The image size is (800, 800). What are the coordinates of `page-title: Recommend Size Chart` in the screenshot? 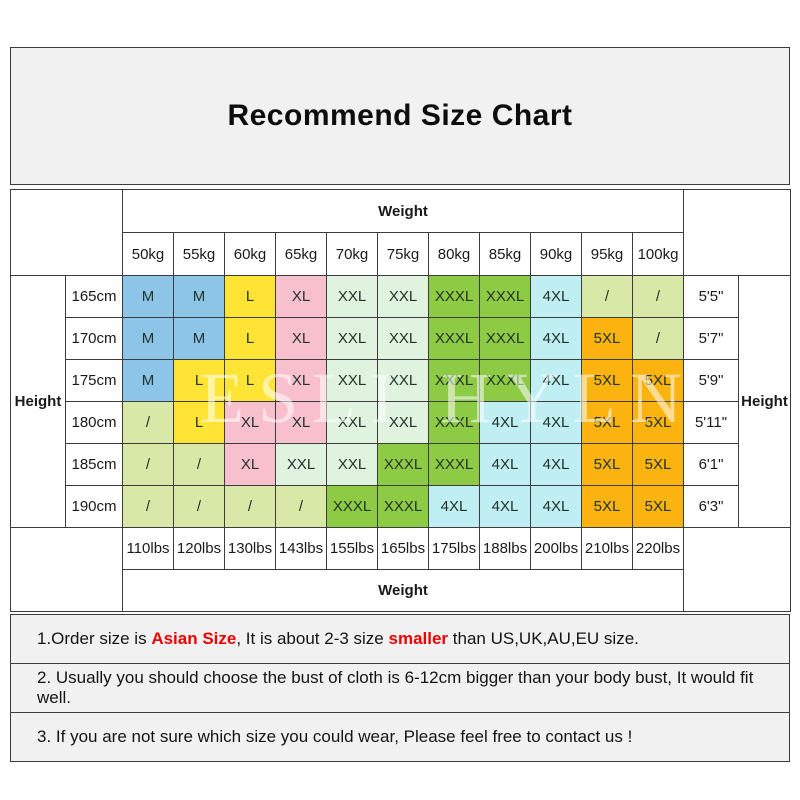 It's located at (400, 115).